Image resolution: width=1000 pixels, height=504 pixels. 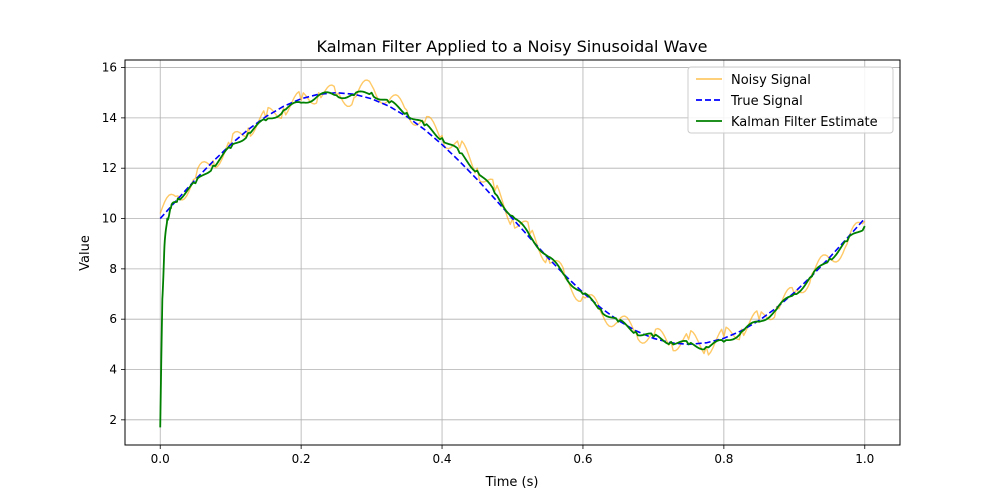 What do you see at coordinates (771, 80) in the screenshot?
I see `legend-label-noisy-signal: Noisy Signal` at bounding box center [771, 80].